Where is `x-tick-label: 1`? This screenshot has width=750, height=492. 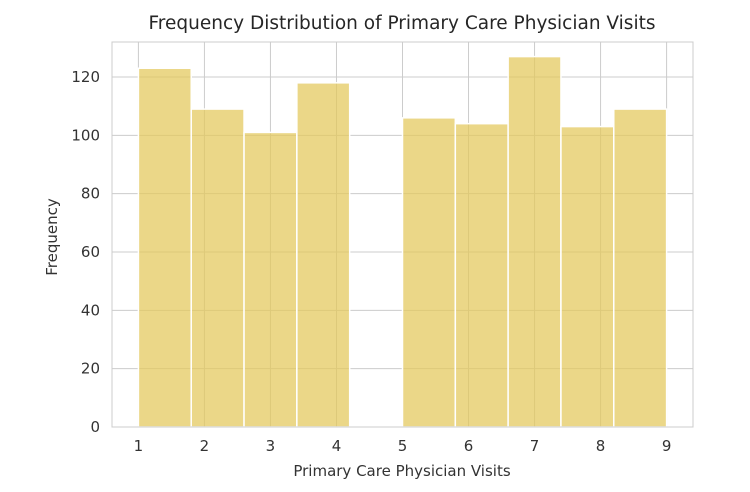
x-tick-label: 1 is located at coordinates (139, 446).